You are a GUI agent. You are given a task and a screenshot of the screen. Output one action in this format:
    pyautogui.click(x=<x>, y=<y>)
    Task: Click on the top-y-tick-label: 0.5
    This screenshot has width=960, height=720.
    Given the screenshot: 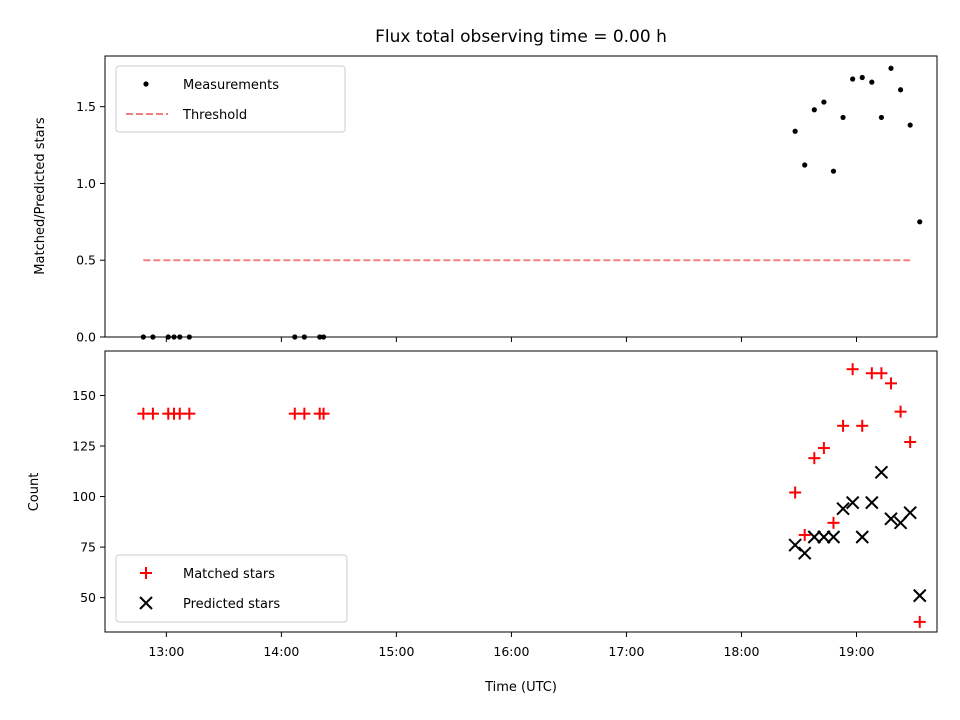 What is the action you would take?
    pyautogui.click(x=86, y=260)
    